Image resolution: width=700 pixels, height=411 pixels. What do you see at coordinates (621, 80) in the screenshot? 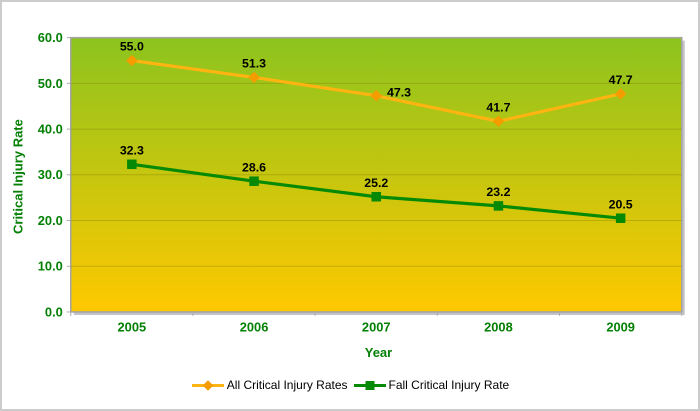
I see `svg-text: 47.7` at bounding box center [621, 80].